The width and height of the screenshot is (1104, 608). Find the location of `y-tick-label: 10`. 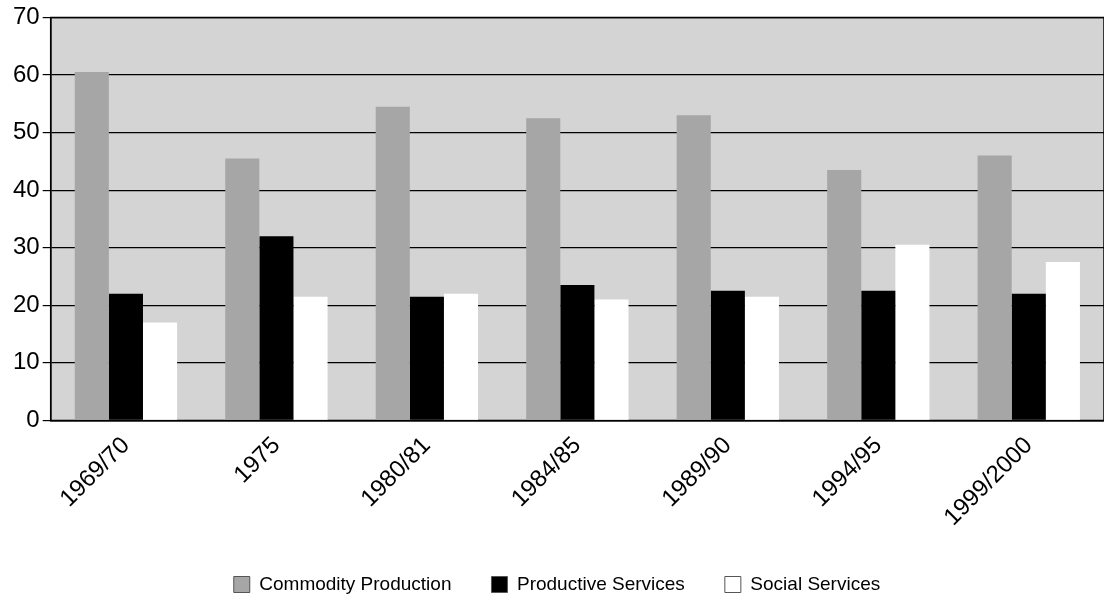

y-tick-label: 10 is located at coordinates (26, 361).